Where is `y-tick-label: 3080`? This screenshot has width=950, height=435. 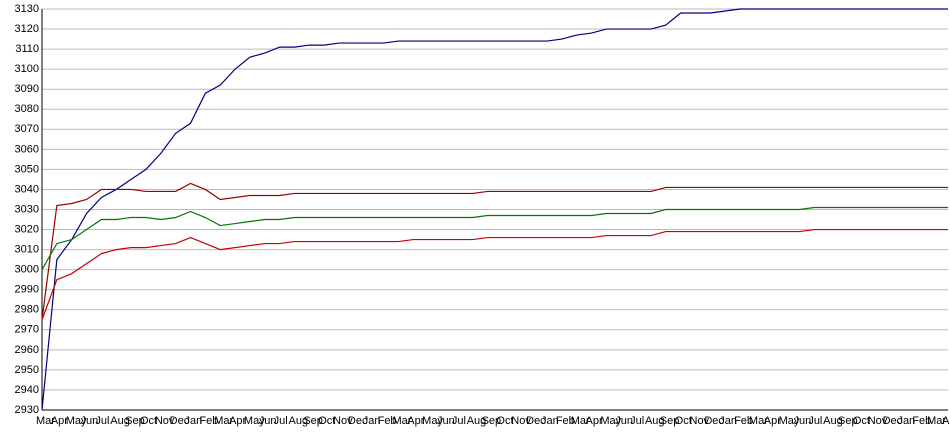 y-tick-label: 3080 is located at coordinates (27, 109).